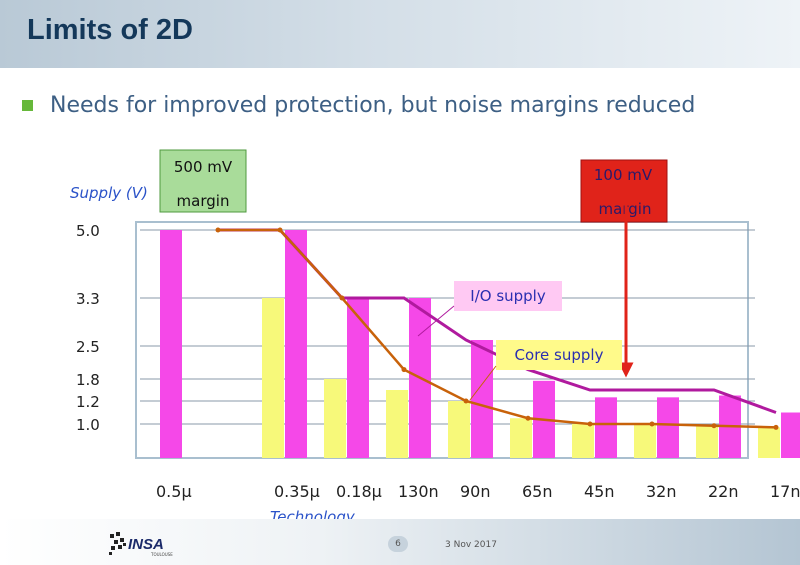 The width and height of the screenshot is (800, 565). Describe the element at coordinates (110, 30) in the screenshot. I see `slide-title: Limits of 2D` at that location.